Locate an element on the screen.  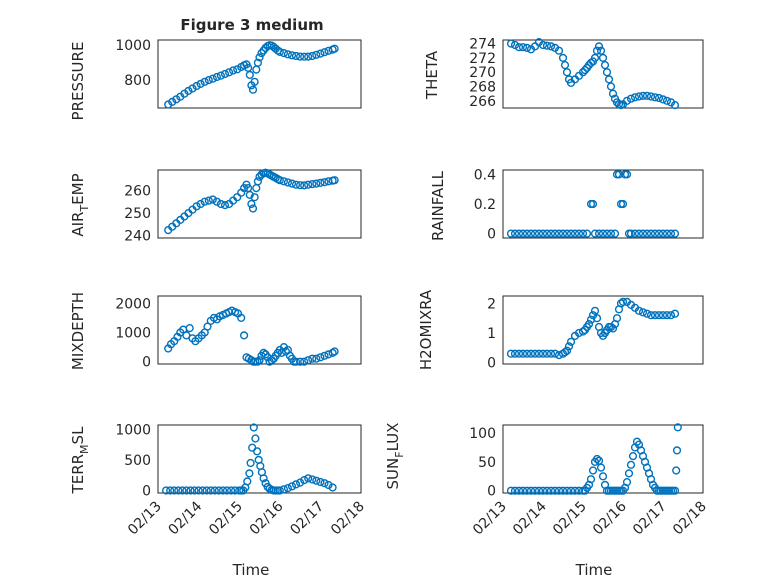
plot-h2omixra: 0 1 2 is located at coordinates (595, 333).